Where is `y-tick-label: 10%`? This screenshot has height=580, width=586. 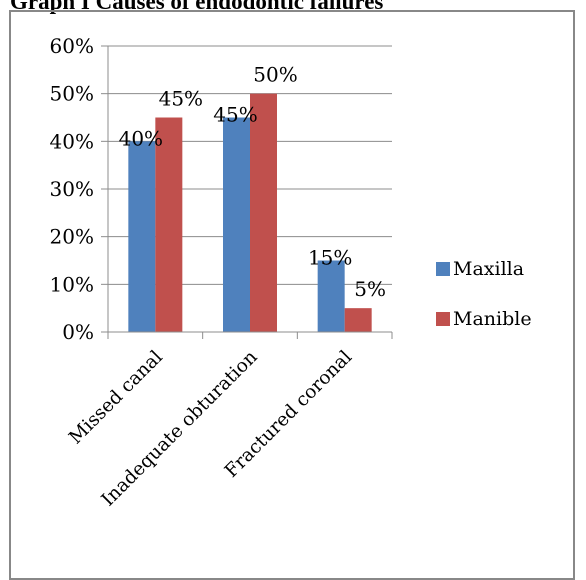
y-tick-label: 10% is located at coordinates (72, 284).